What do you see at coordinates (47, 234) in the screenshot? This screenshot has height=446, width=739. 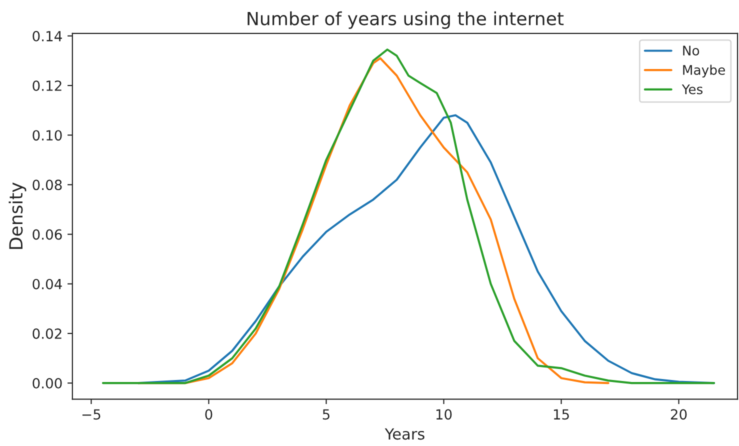 I see `y-tick-label: 0.06` at bounding box center [47, 234].